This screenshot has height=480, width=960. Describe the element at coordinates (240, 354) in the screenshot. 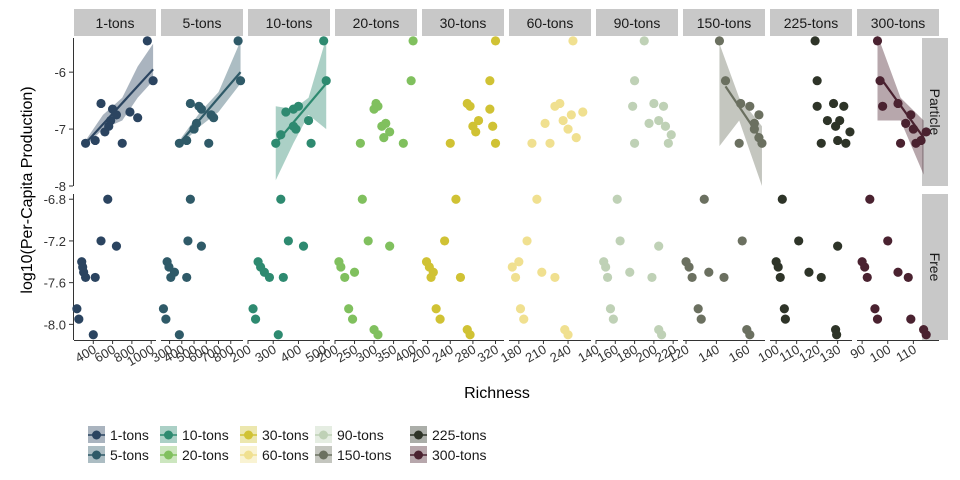

I see `x-tick-label: 200` at that location.